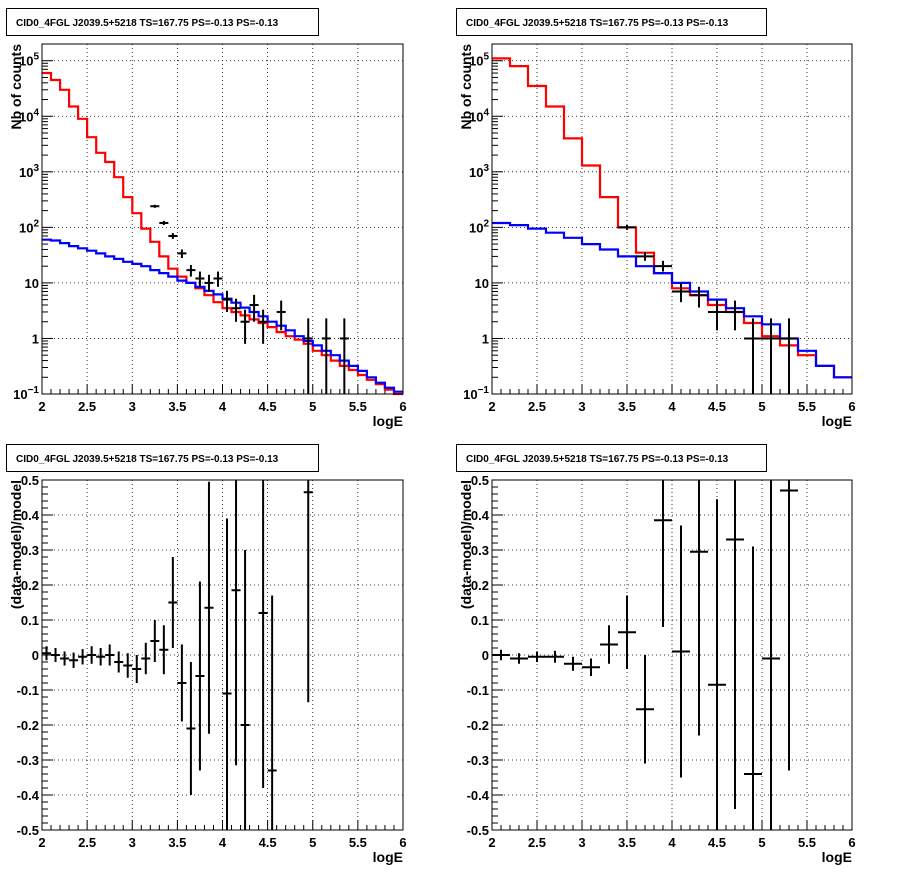 Image resolution: width=898 pixels, height=875 pixels. Describe the element at coordinates (30, 585) in the screenshot. I see `y-tick-label: 0.2` at that location.